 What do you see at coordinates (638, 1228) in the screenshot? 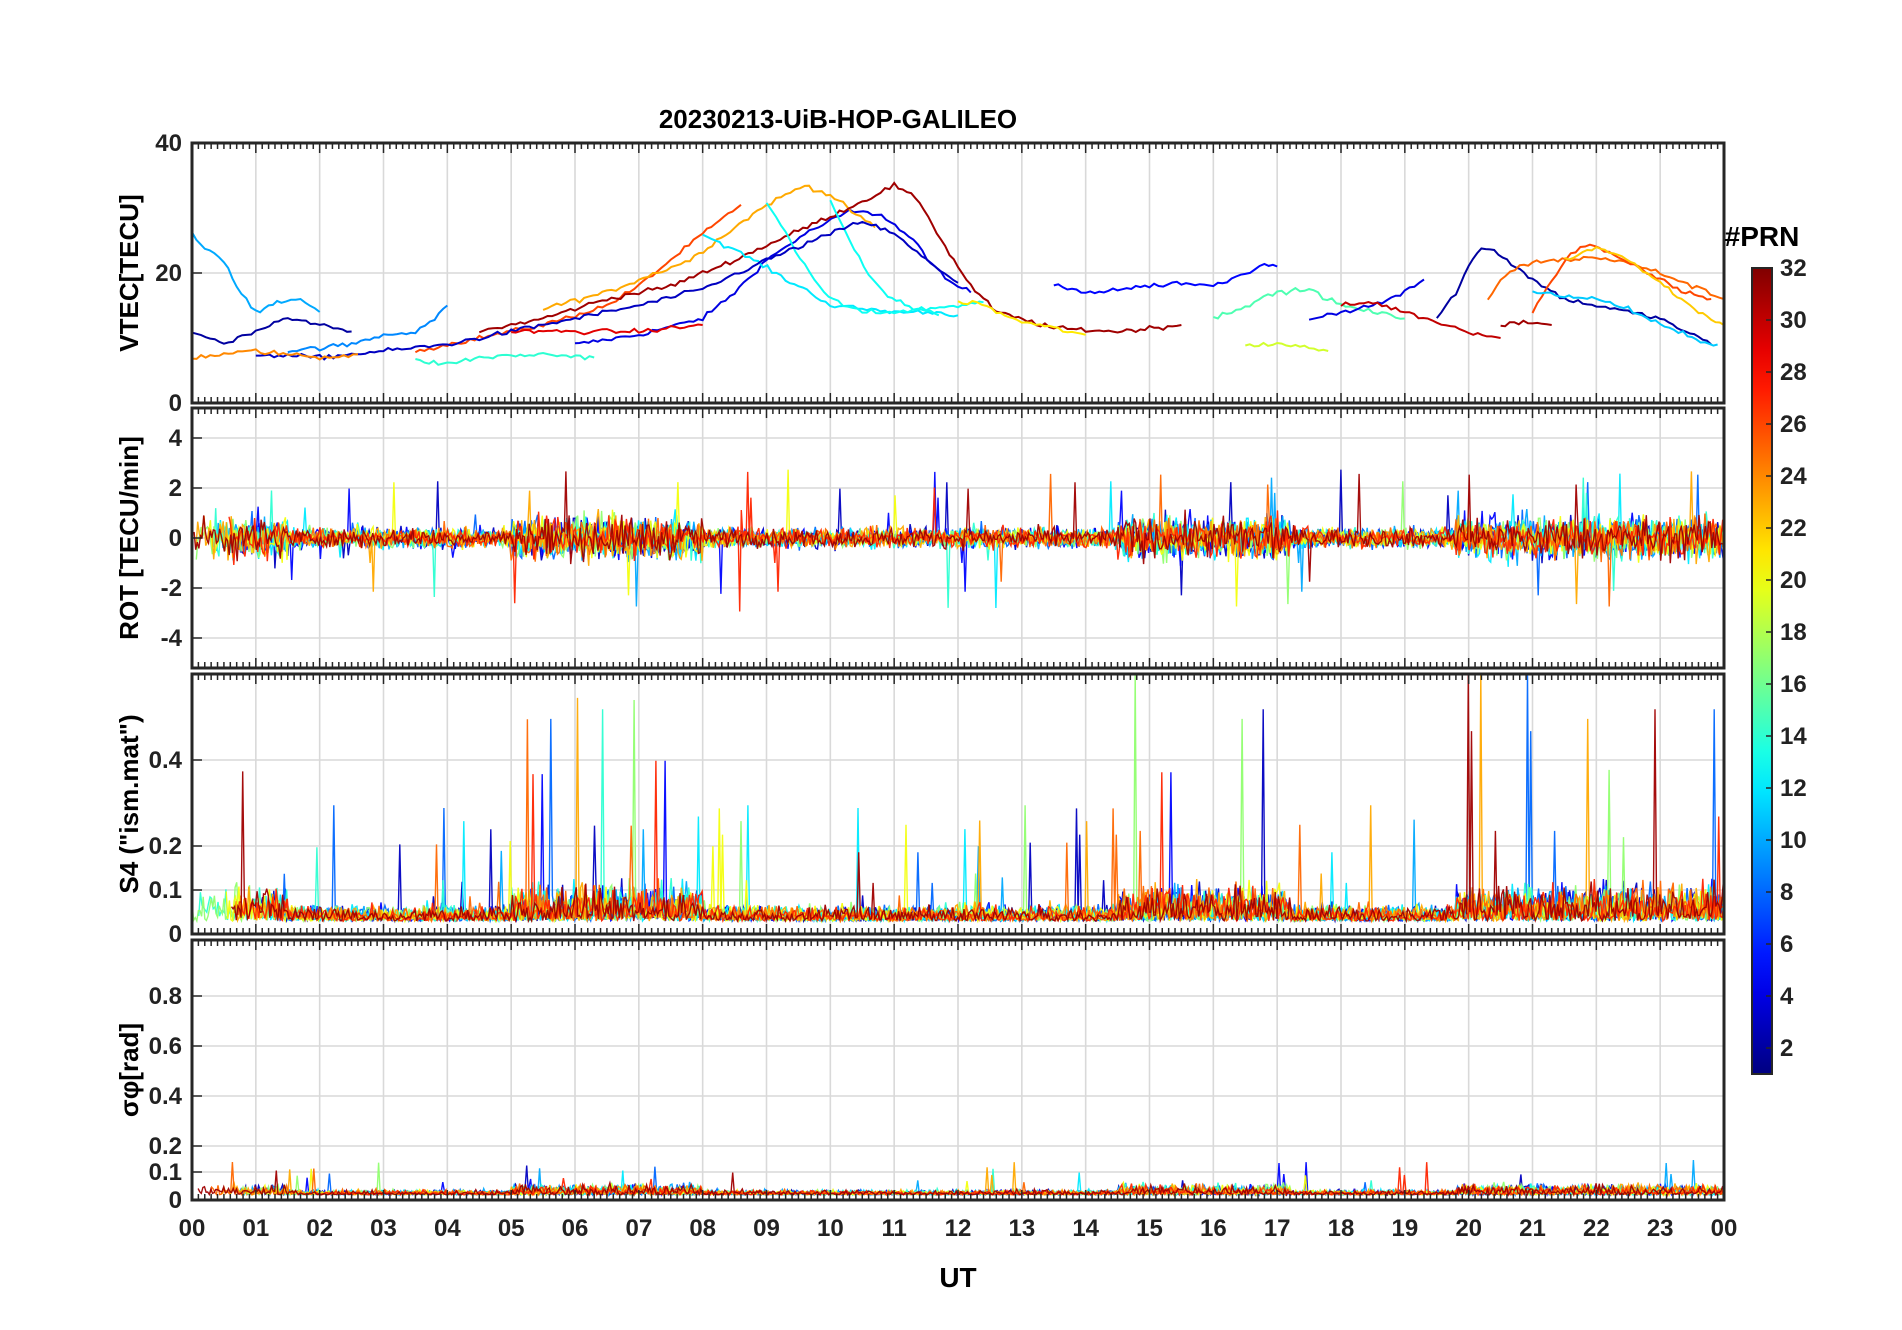
I see `x-tick-label: 07` at bounding box center [638, 1228].